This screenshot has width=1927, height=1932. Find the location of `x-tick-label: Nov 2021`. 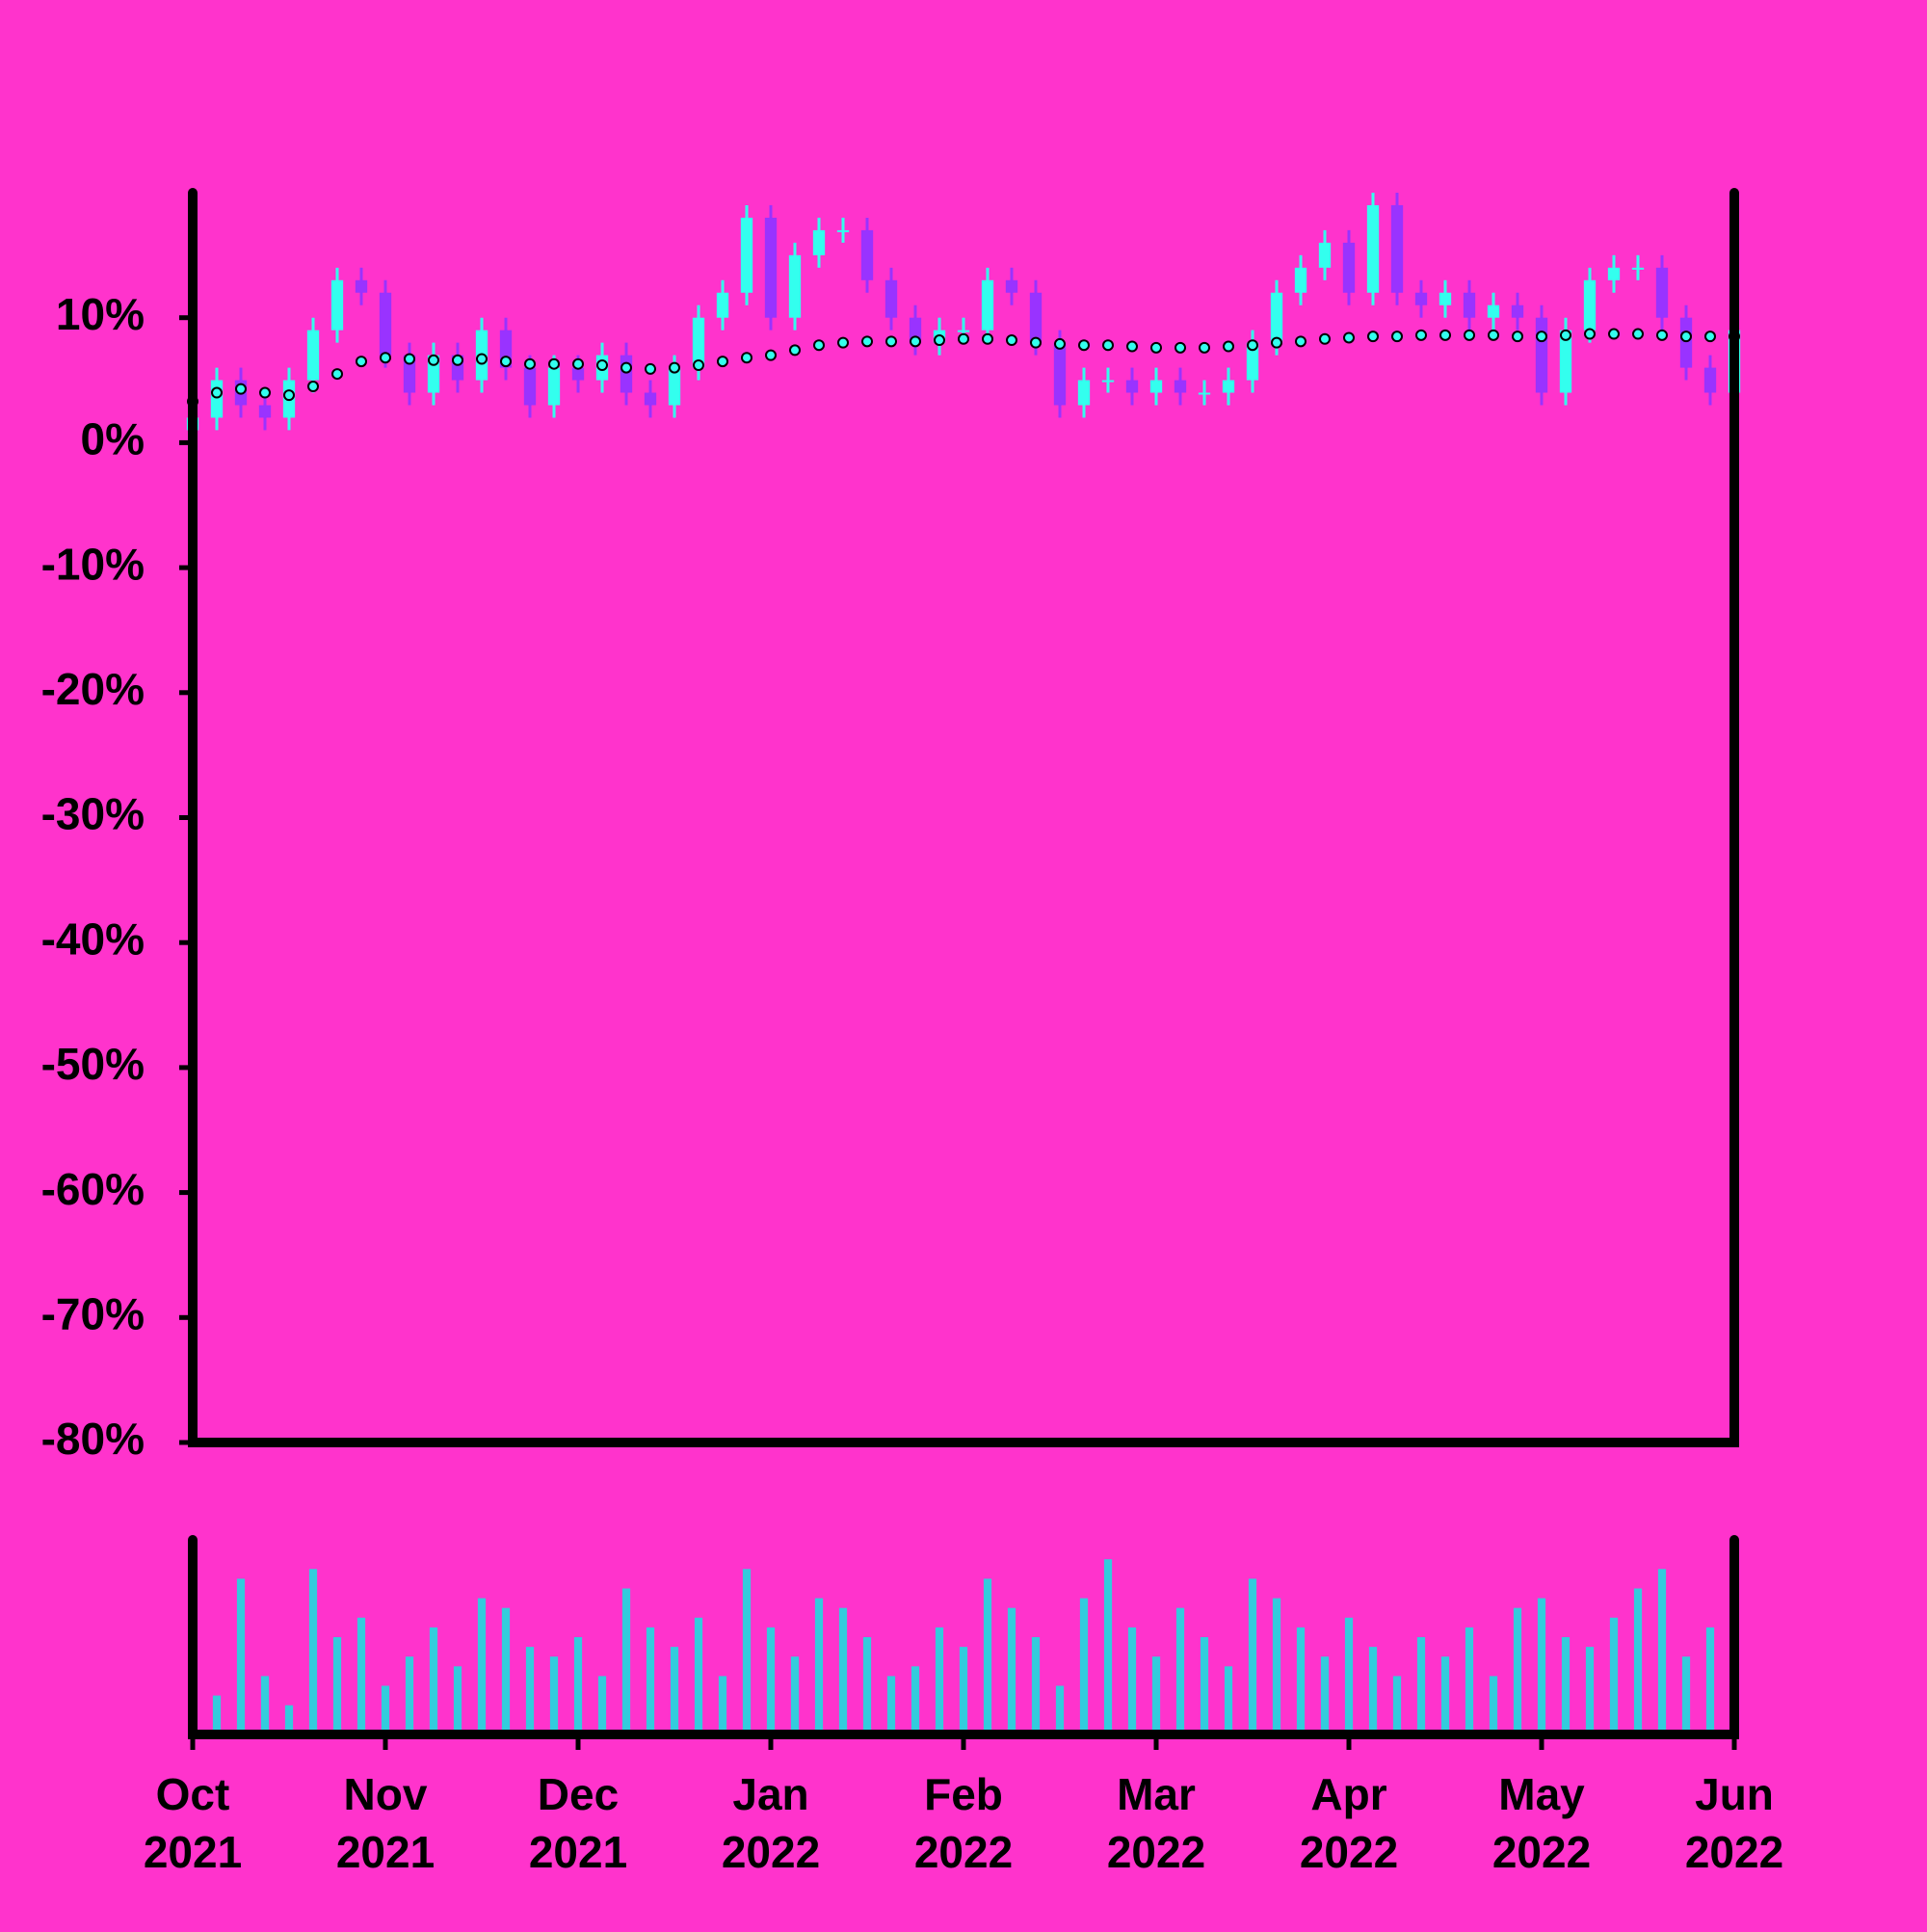

x-tick-label: Nov 2021 is located at coordinates (385, 1823).